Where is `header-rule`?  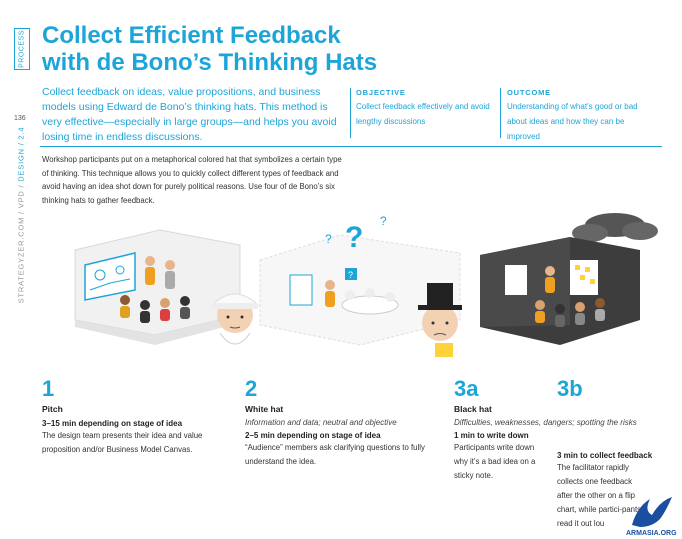 header-rule is located at coordinates (351, 146).